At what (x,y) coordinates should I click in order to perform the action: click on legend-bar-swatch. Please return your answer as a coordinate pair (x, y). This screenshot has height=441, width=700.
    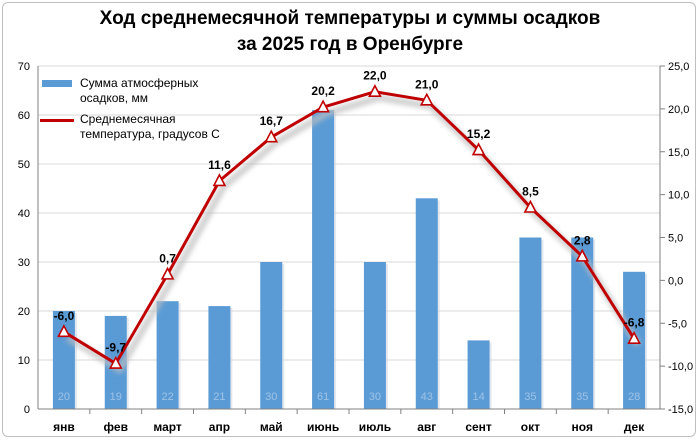
    Looking at the image, I should click on (57, 83).